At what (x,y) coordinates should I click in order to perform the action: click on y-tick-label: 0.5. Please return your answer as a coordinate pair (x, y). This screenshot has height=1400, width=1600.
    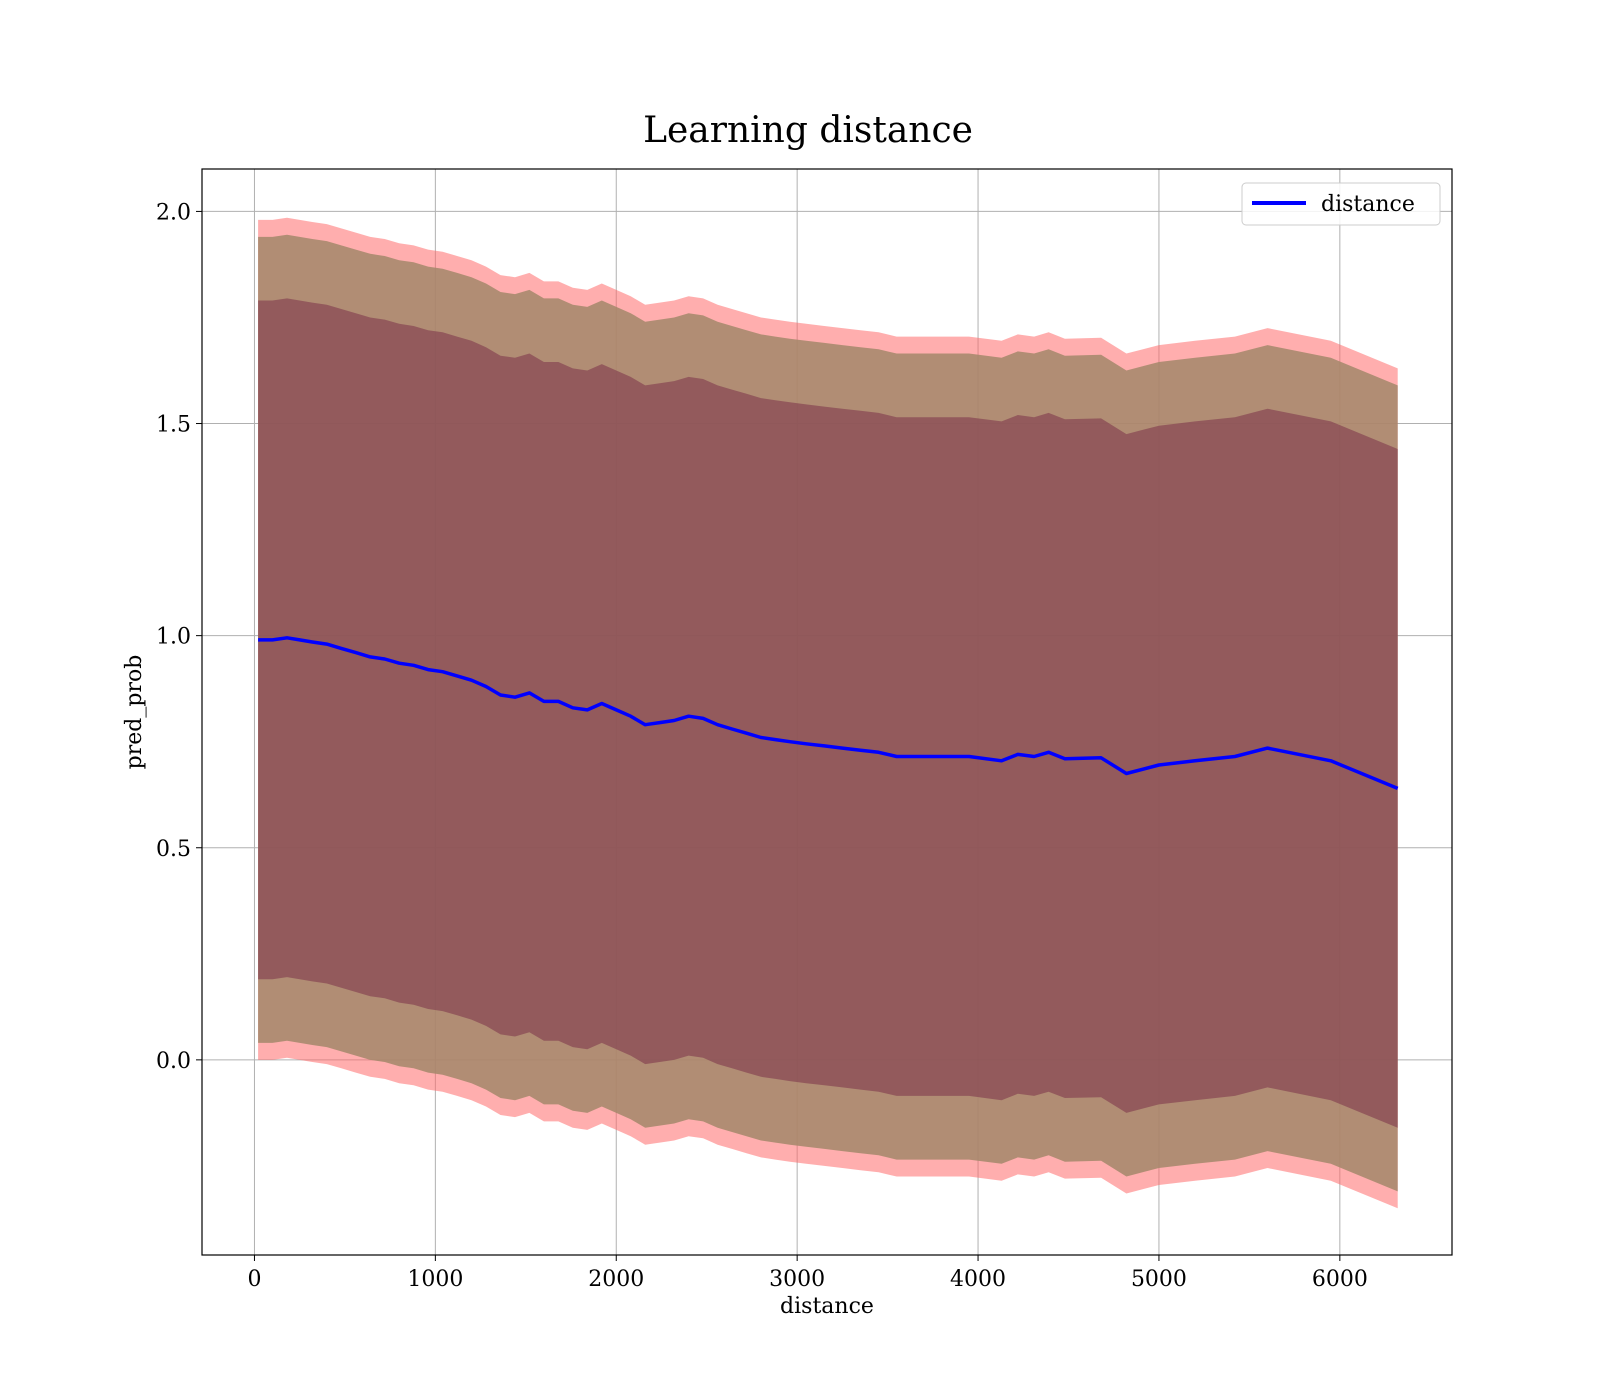
    Looking at the image, I should click on (173, 849).